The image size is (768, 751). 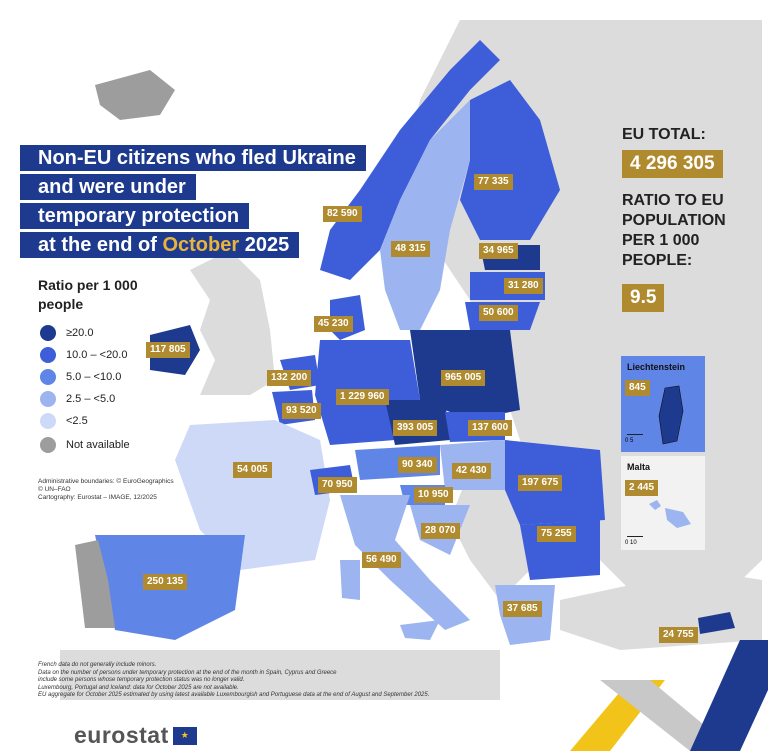 I want to click on title-year: 2025, so click(x=267, y=245).